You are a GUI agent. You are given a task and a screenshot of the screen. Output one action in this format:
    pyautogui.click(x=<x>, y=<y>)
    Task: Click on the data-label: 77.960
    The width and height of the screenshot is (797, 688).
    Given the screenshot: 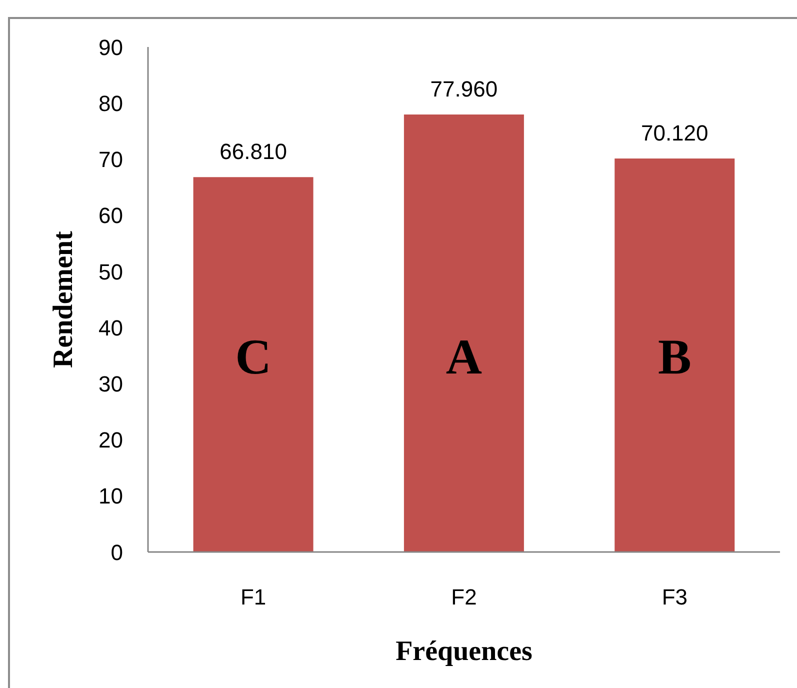 What is the action you would take?
    pyautogui.click(x=464, y=89)
    